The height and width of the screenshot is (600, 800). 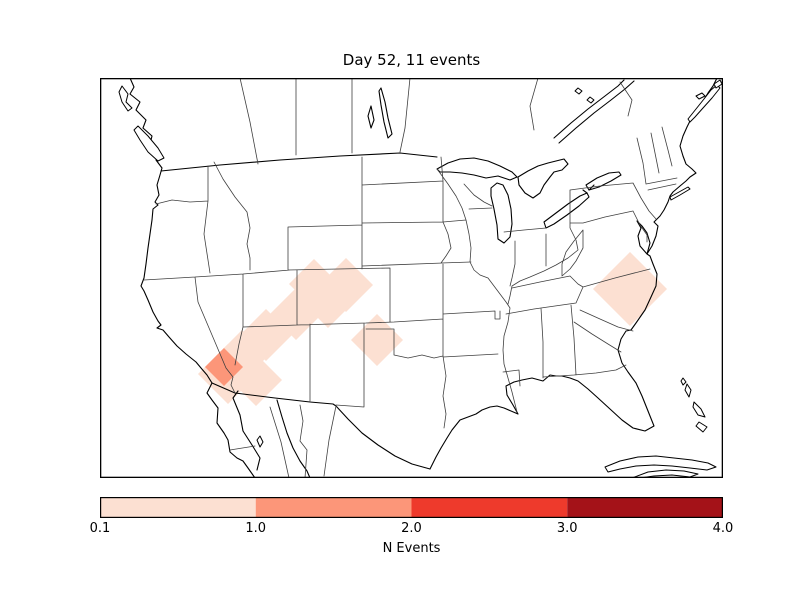 I want to click on colorbar-tick-4: 4.0, so click(x=723, y=528).